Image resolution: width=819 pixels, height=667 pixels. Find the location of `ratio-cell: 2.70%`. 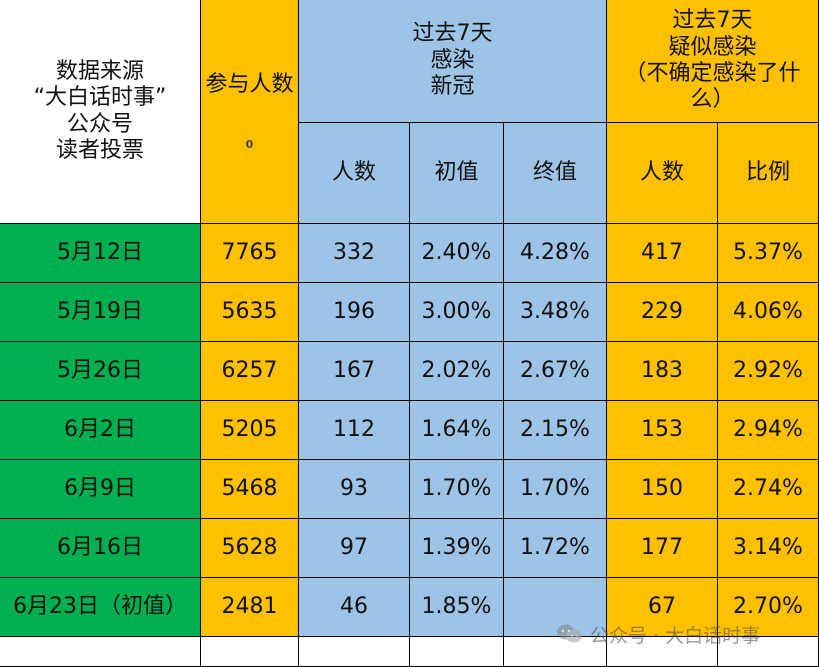

ratio-cell: 2.70% is located at coordinates (768, 607).